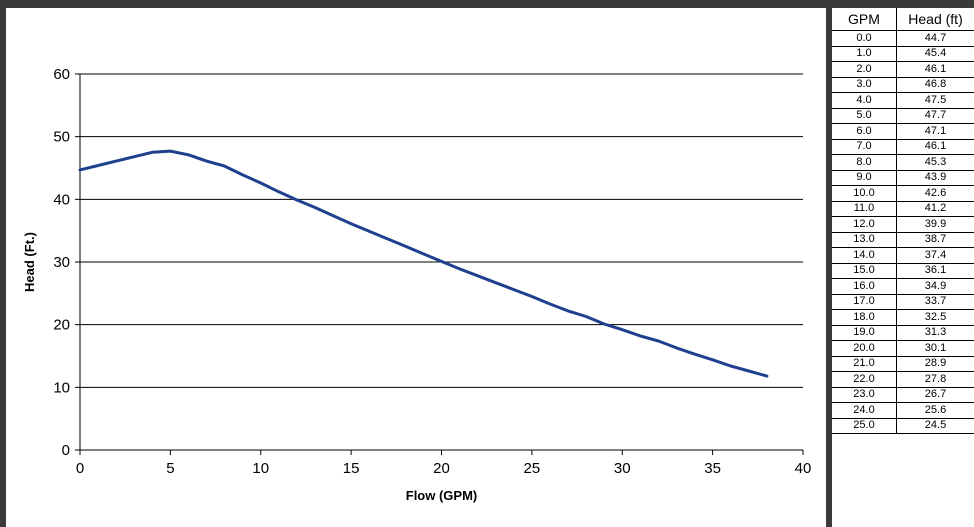 The width and height of the screenshot is (974, 527). Describe the element at coordinates (803, 468) in the screenshot. I see `x-tick-label: 40` at that location.